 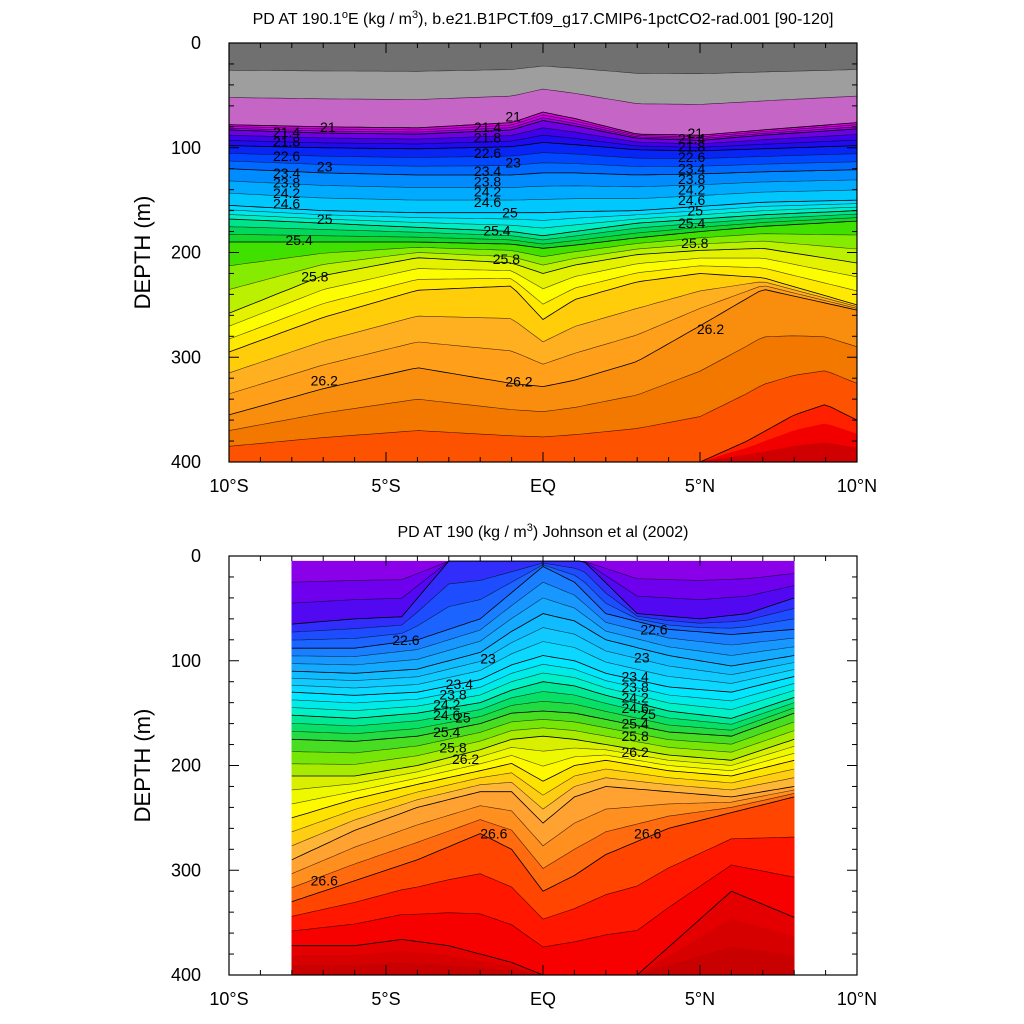 What do you see at coordinates (543, 206) in the screenshot?
I see `contour-isoline-24.6` at bounding box center [543, 206].